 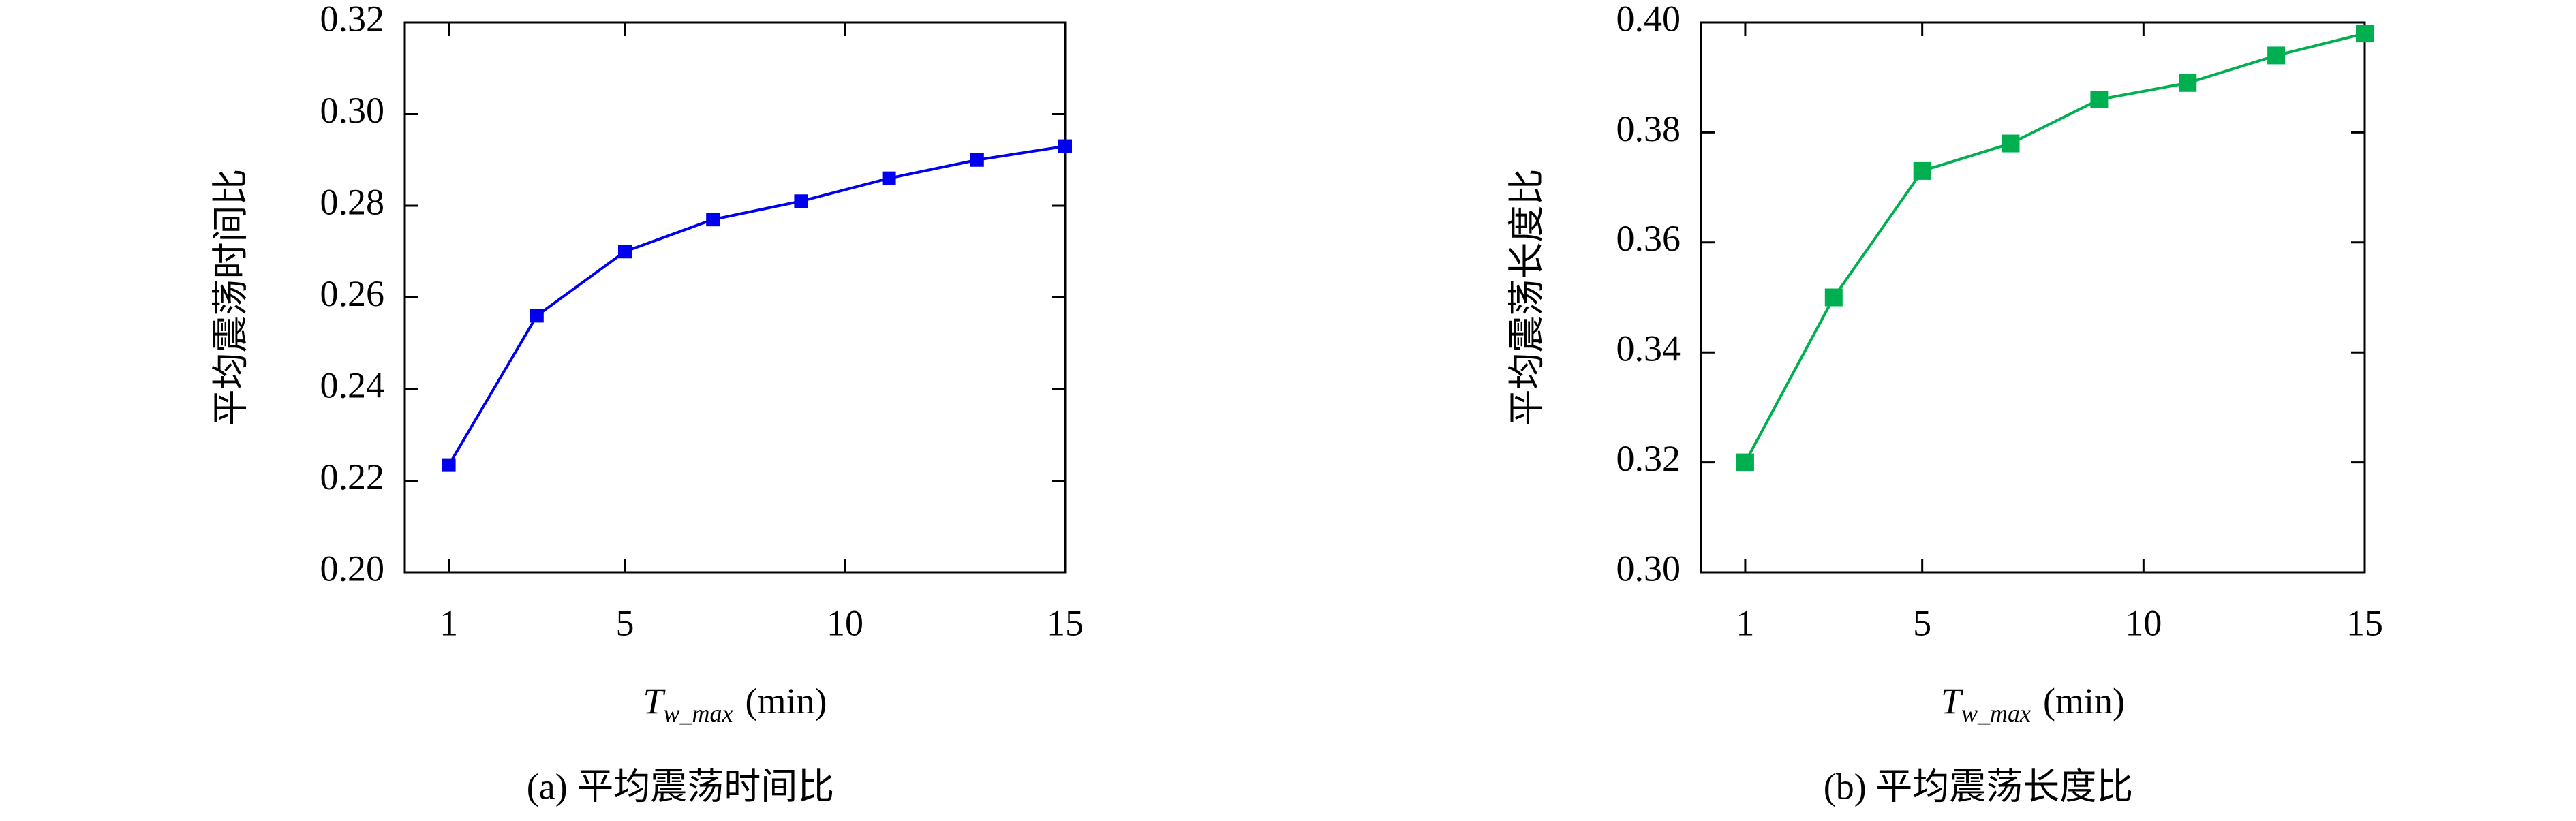 I want to click on y-tick-label: 0.38, so click(x=1648, y=129).